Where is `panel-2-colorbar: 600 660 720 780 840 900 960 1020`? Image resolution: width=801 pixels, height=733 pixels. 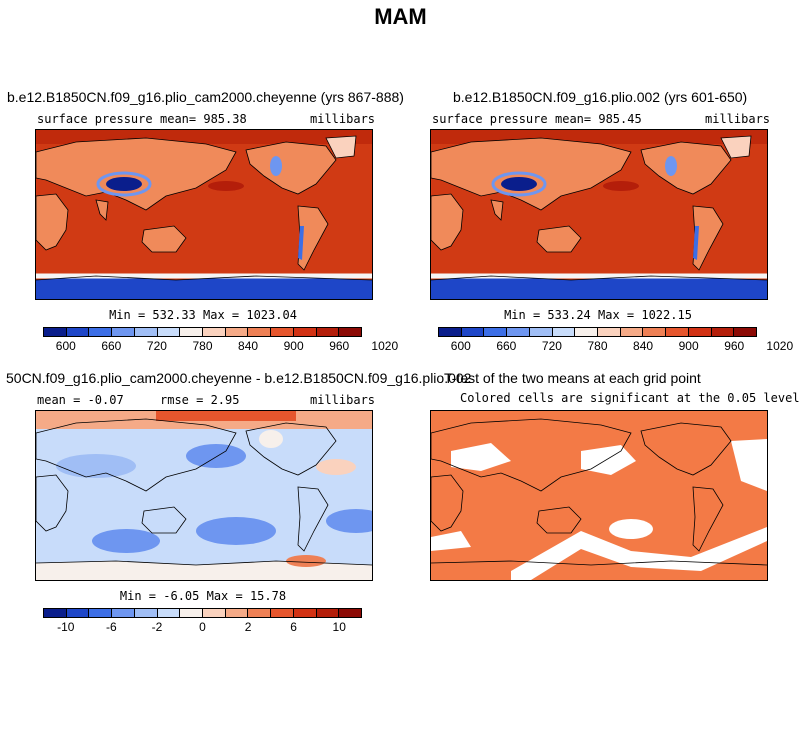 panel-2-colorbar: 600 660 720 780 840 900 960 1020 is located at coordinates (615, 341).